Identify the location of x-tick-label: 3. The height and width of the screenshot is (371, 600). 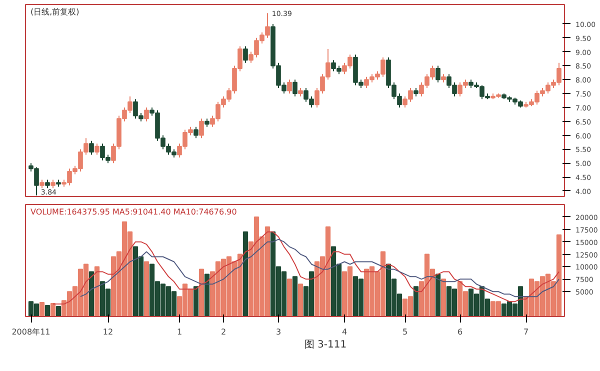
(279, 332).